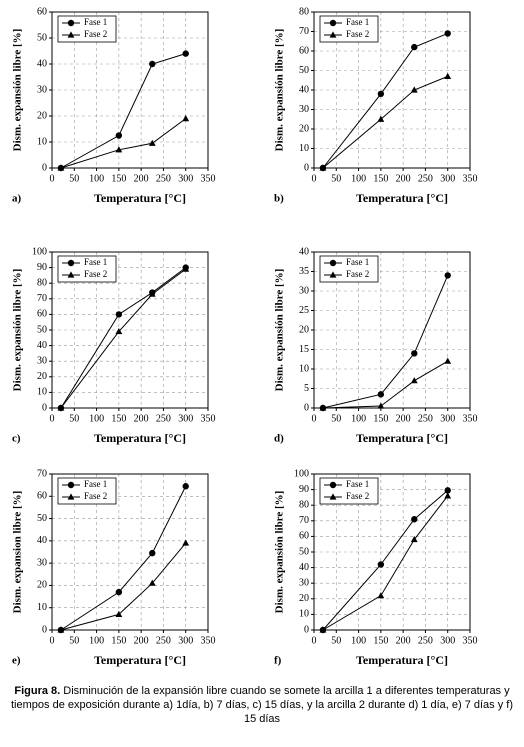 The height and width of the screenshot is (747, 524). Describe the element at coordinates (123, 558) in the screenshot. I see `series-line` at that location.